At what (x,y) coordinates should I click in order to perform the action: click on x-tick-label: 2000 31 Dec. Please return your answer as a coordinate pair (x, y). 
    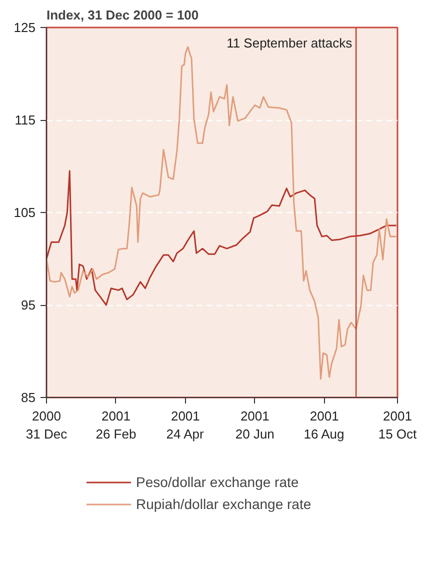
    Looking at the image, I should click on (47, 425).